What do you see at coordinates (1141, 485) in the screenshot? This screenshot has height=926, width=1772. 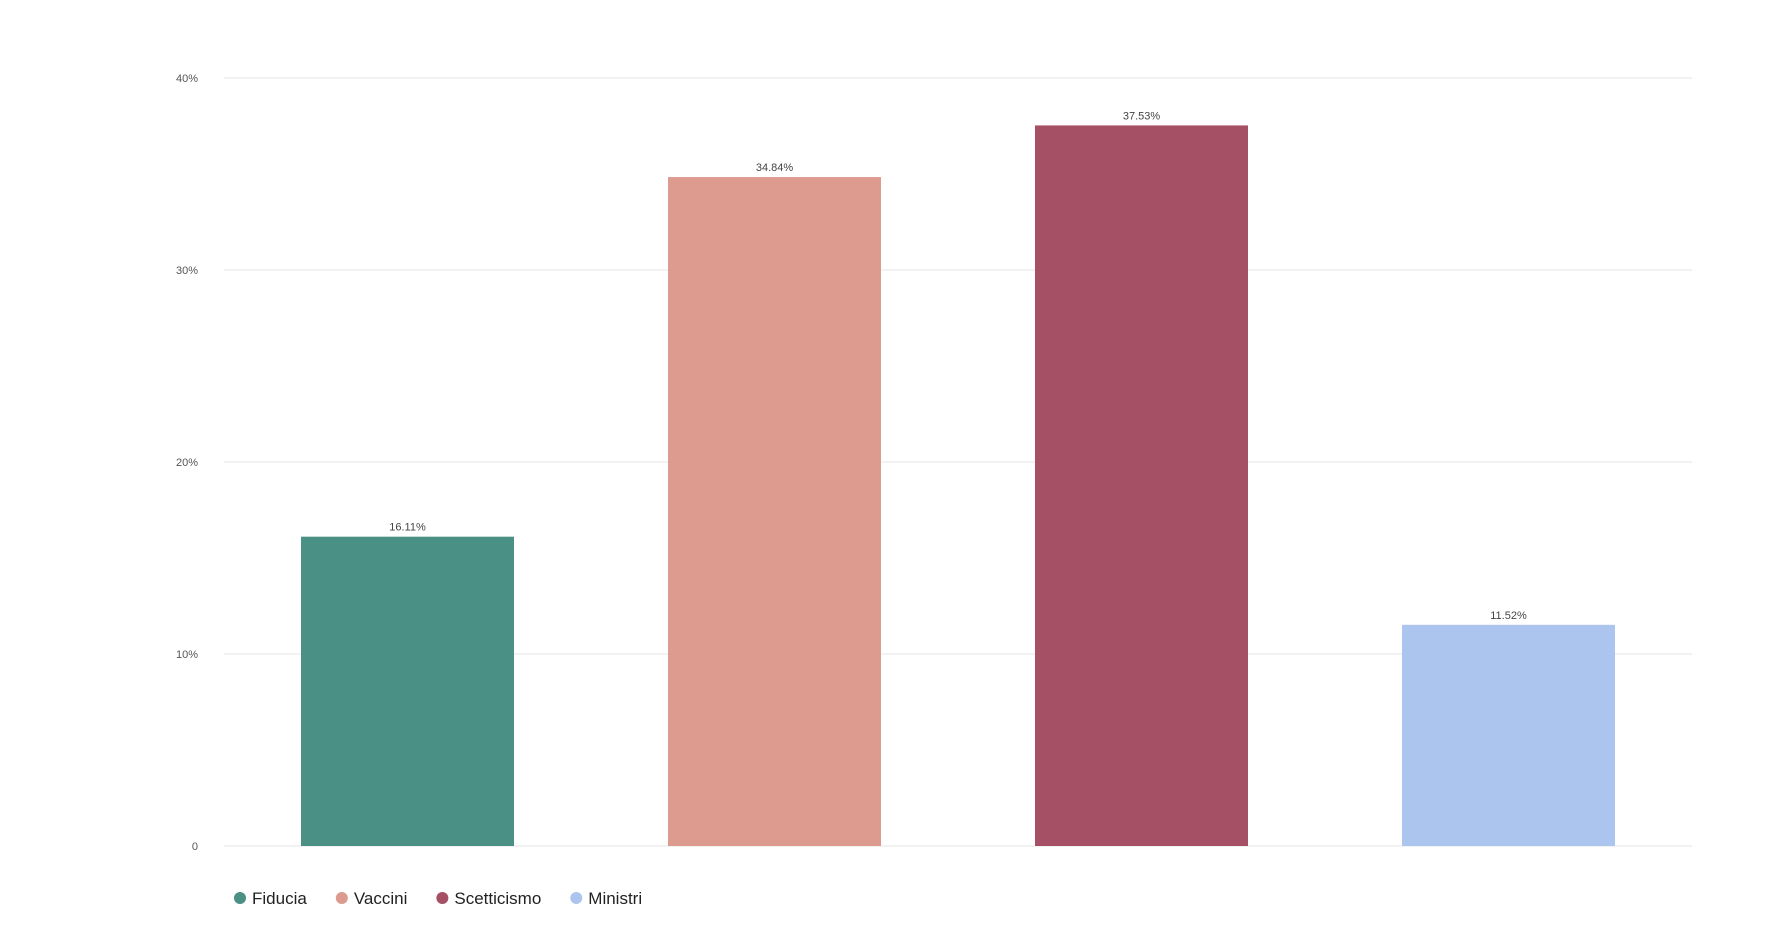 I see `bar-scetticismo` at bounding box center [1141, 485].